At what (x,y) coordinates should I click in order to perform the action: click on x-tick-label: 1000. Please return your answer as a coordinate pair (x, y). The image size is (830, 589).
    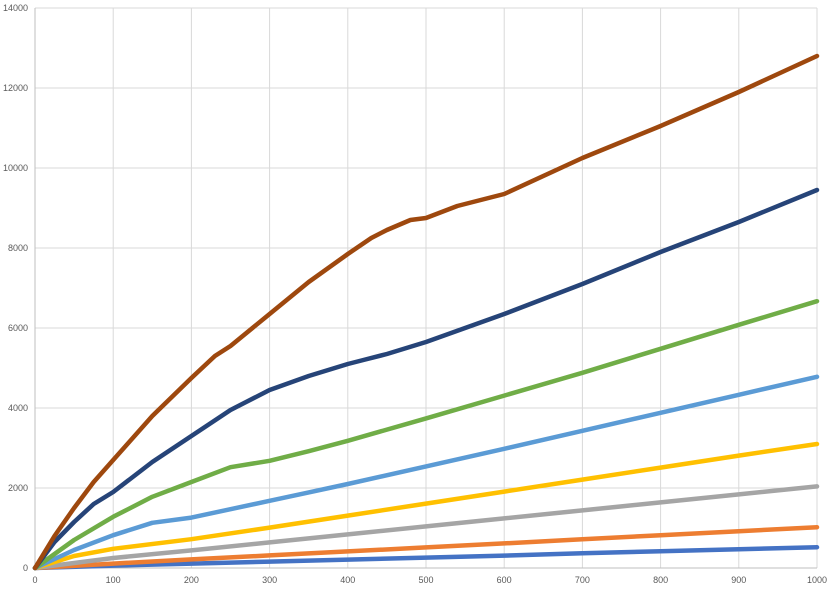
    Looking at the image, I should click on (817, 580).